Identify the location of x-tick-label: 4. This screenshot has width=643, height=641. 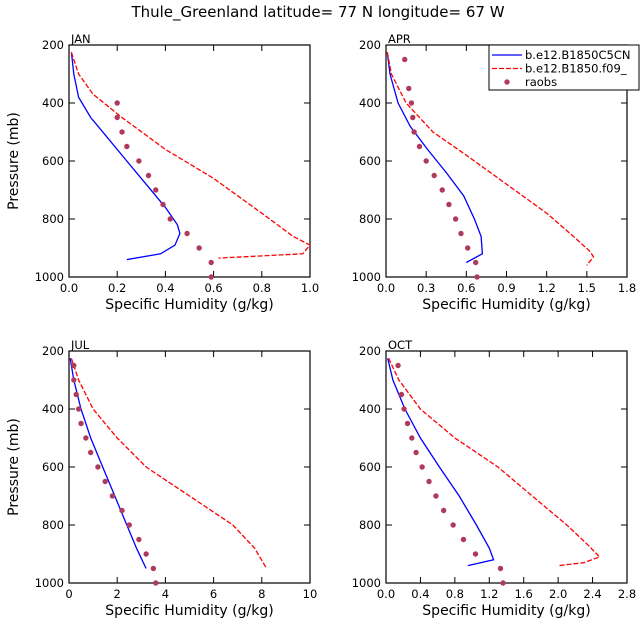
(165, 594).